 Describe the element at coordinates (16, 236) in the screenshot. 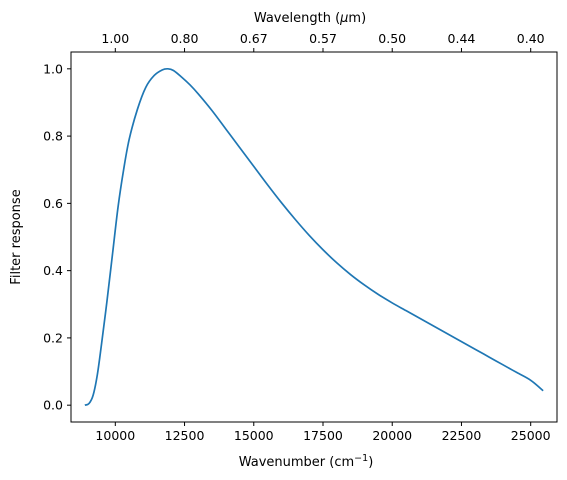

I see `y-axis-label: Filter response` at that location.